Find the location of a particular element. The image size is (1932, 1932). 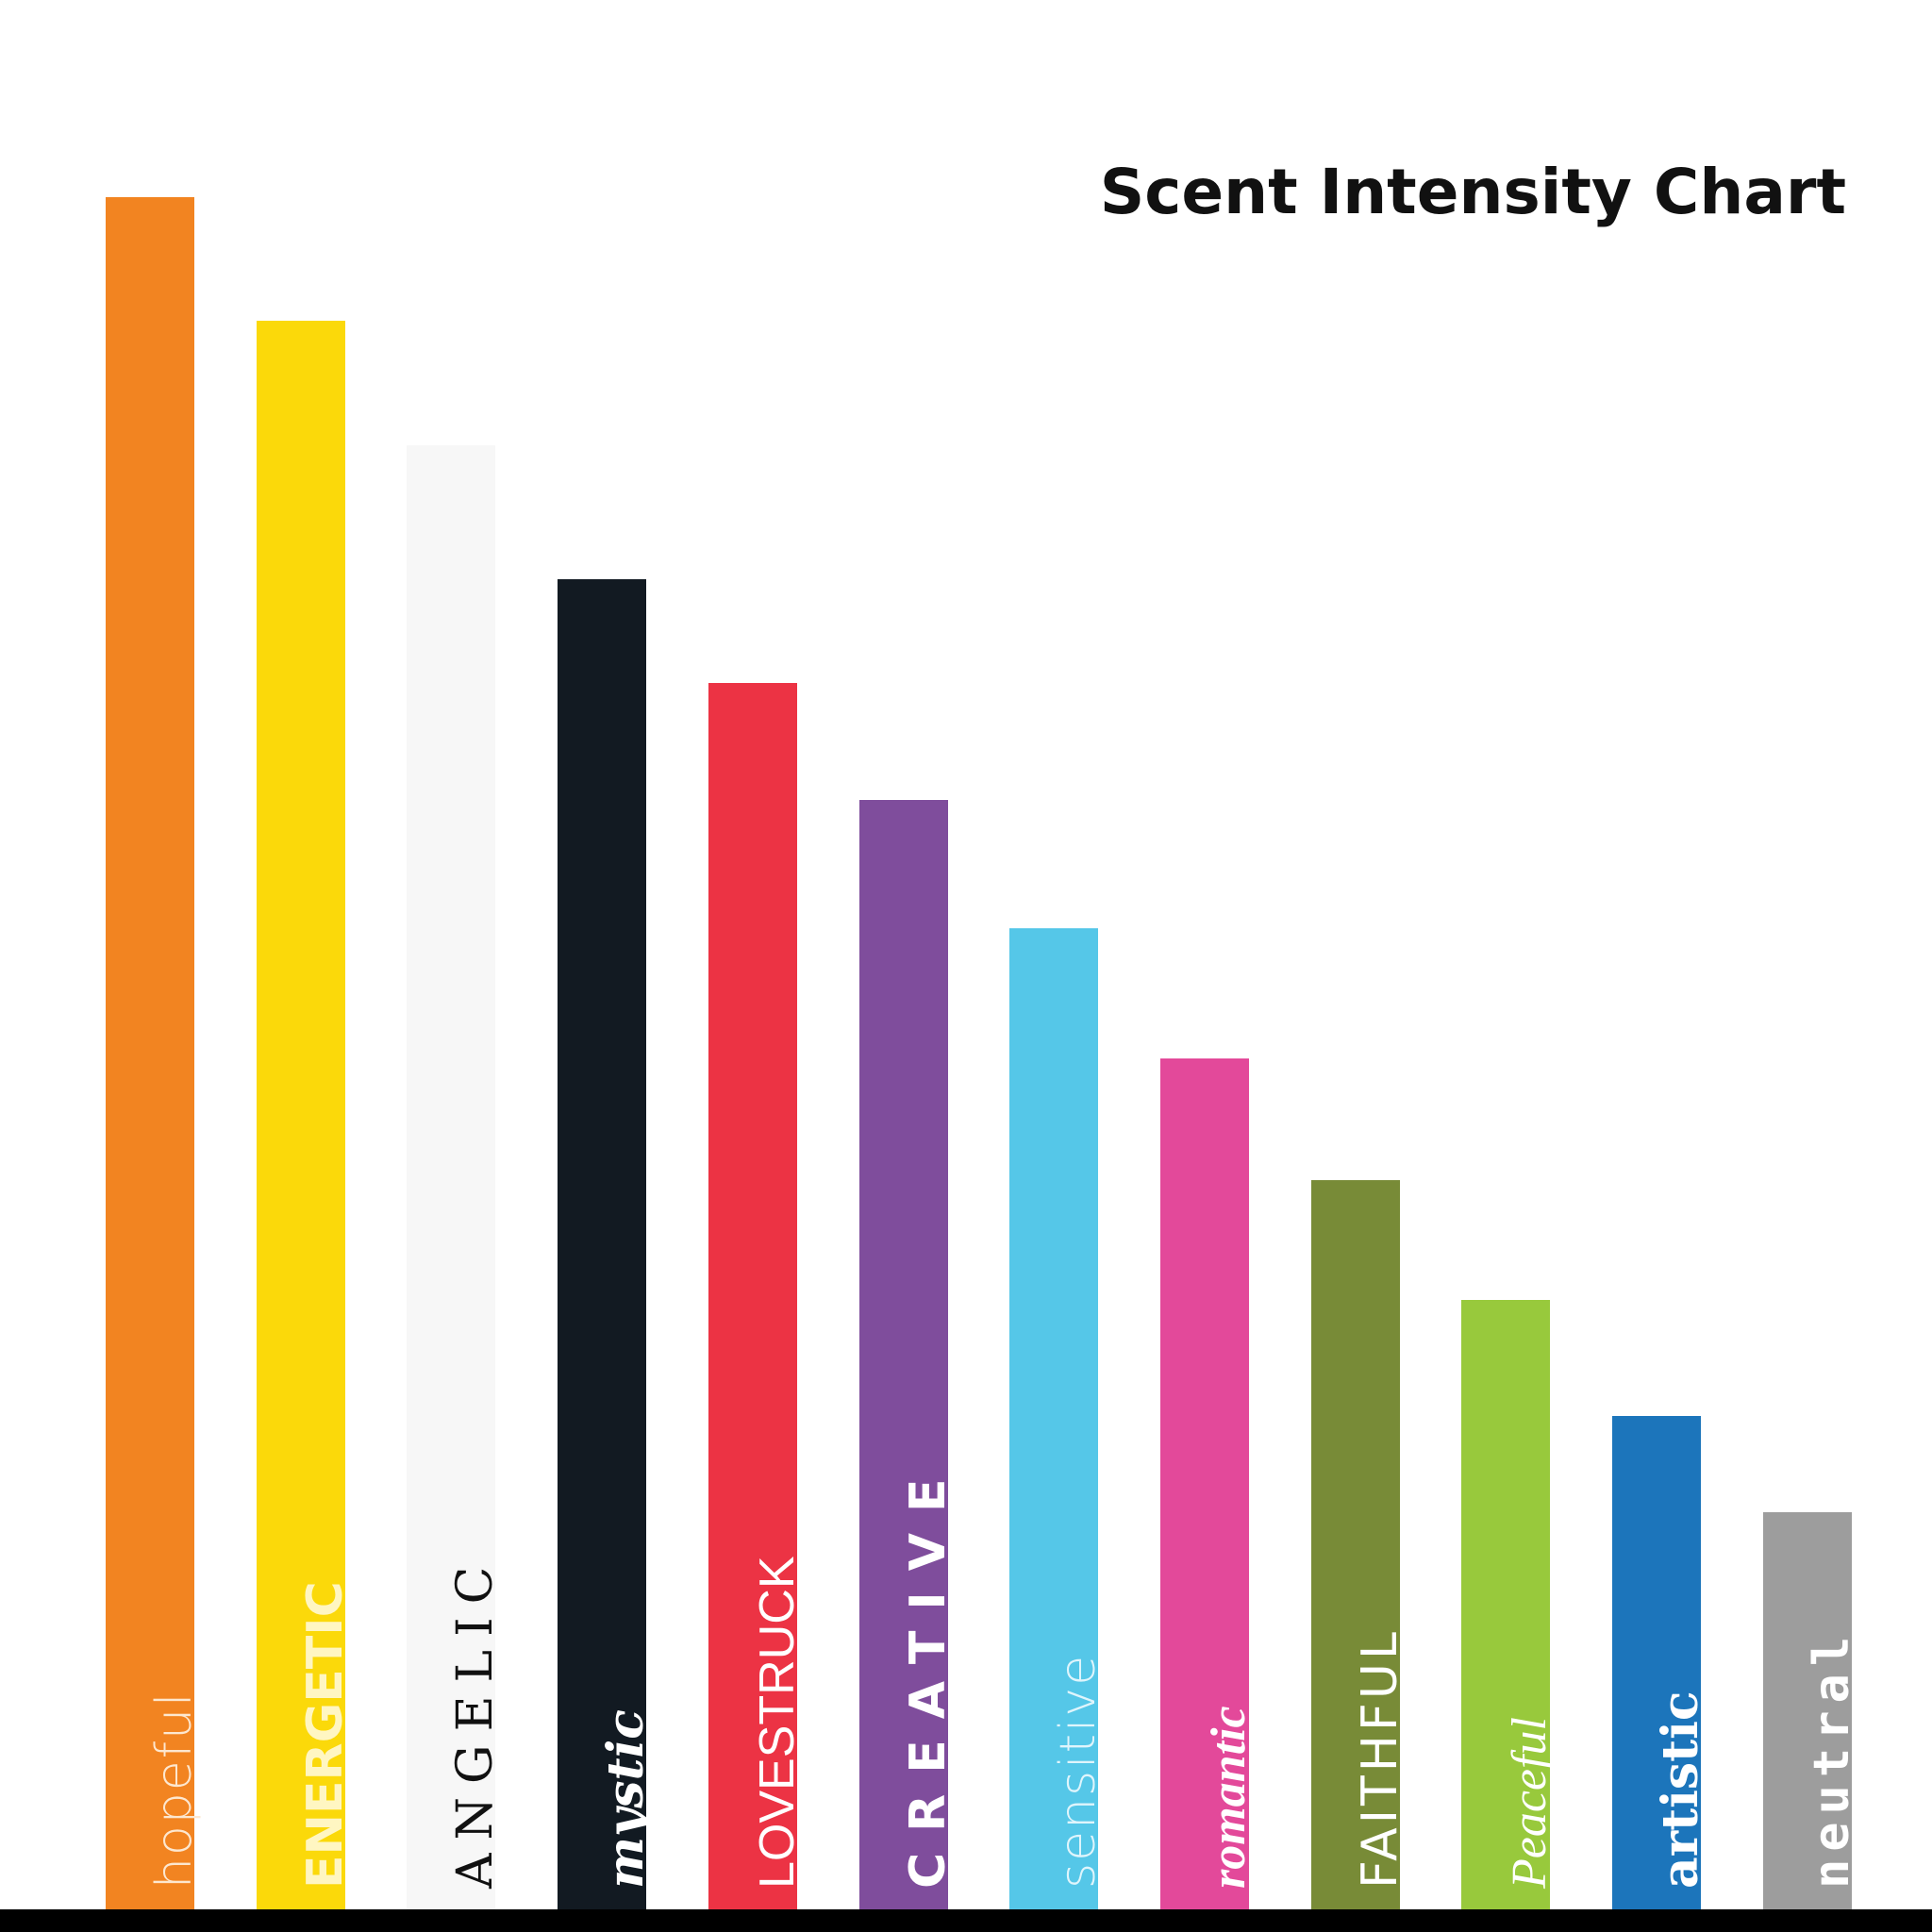

bar-mystic: mystic is located at coordinates (606, 1243).